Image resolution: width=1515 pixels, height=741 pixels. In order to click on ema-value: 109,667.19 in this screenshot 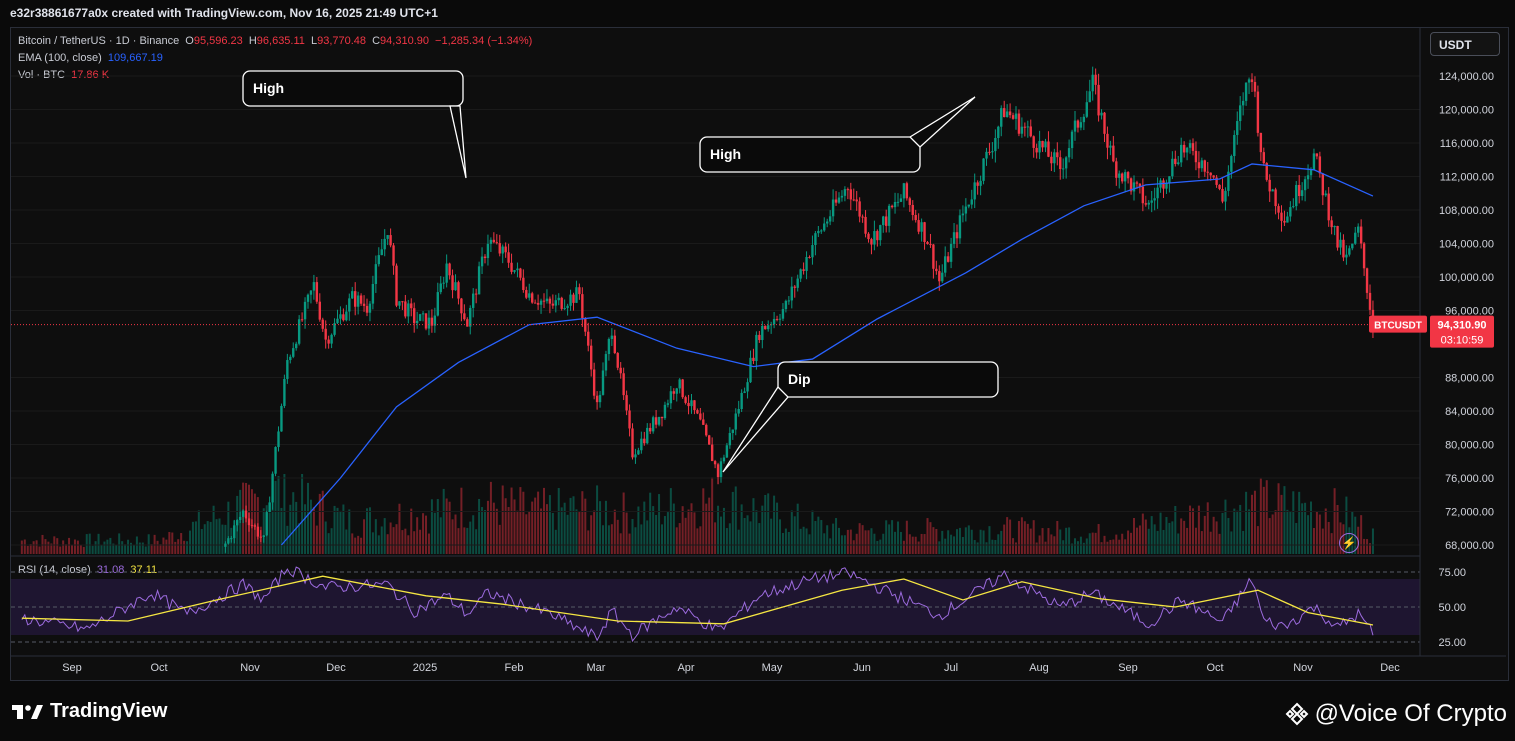, I will do `click(135, 58)`.